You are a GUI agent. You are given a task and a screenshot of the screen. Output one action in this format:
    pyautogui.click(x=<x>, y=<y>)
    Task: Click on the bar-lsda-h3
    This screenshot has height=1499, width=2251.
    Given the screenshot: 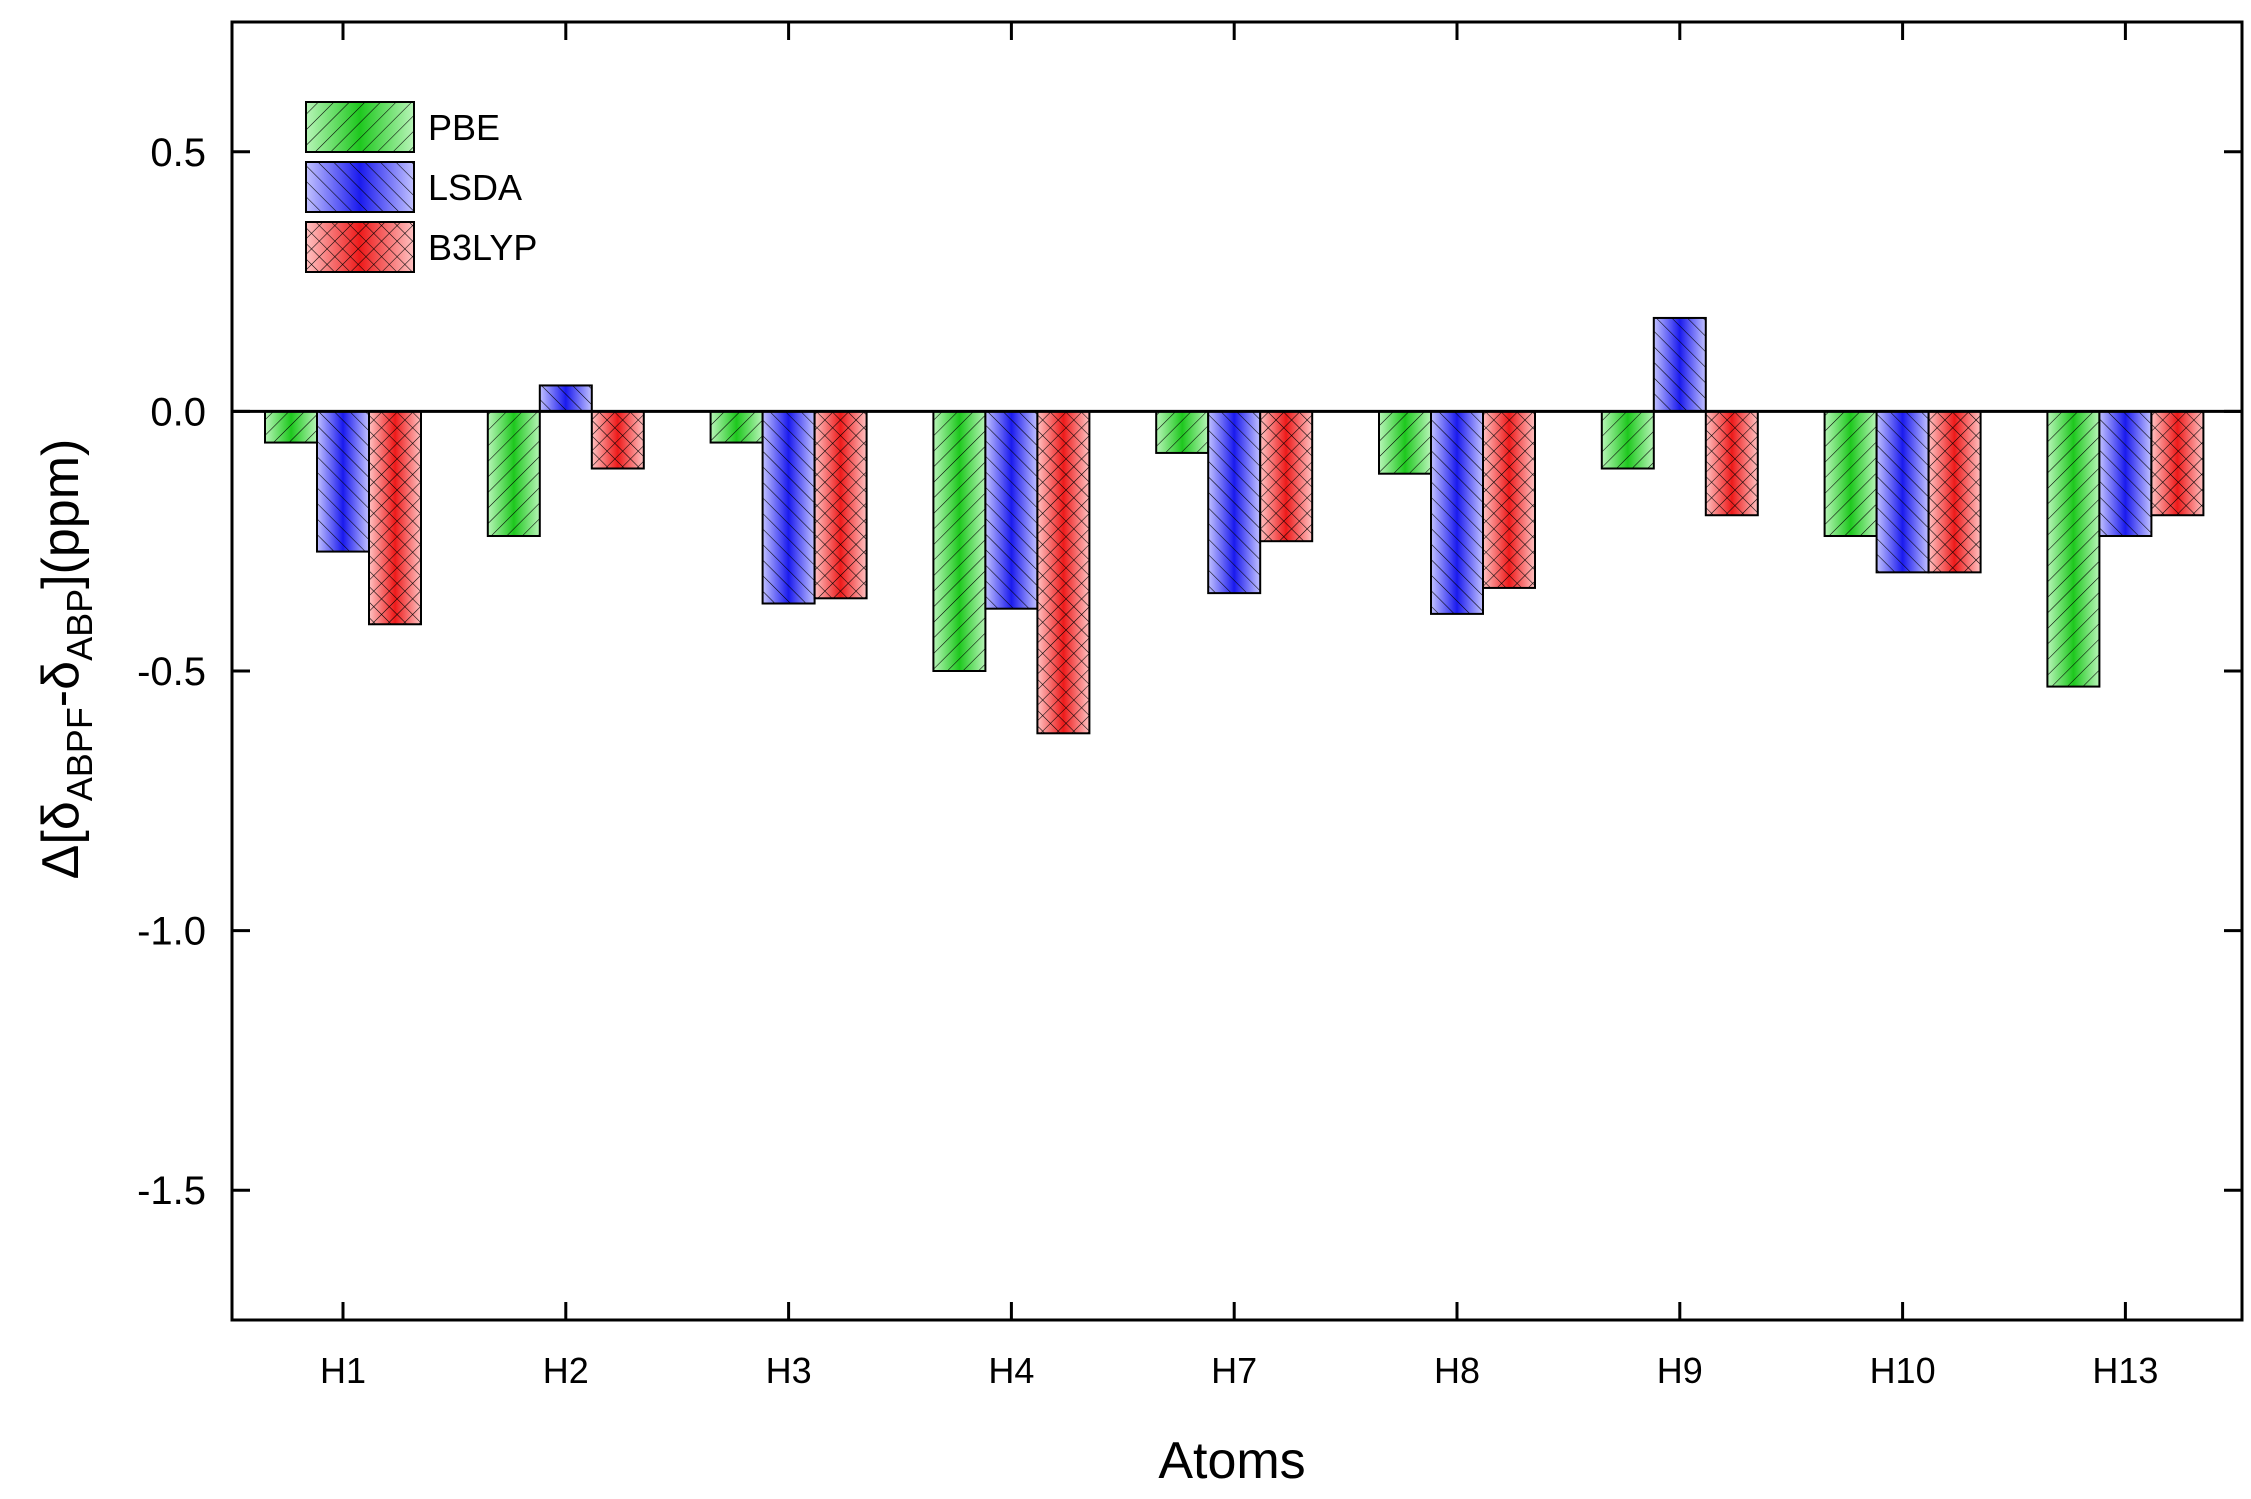 What is the action you would take?
    pyautogui.click(x=788, y=507)
    